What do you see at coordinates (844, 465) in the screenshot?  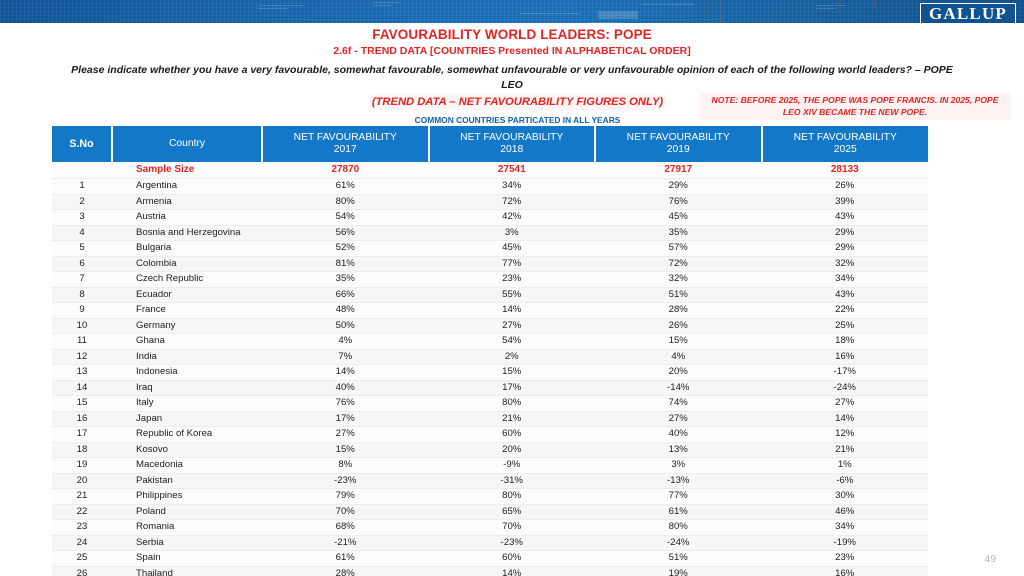 I see `row-2025: 1%` at bounding box center [844, 465].